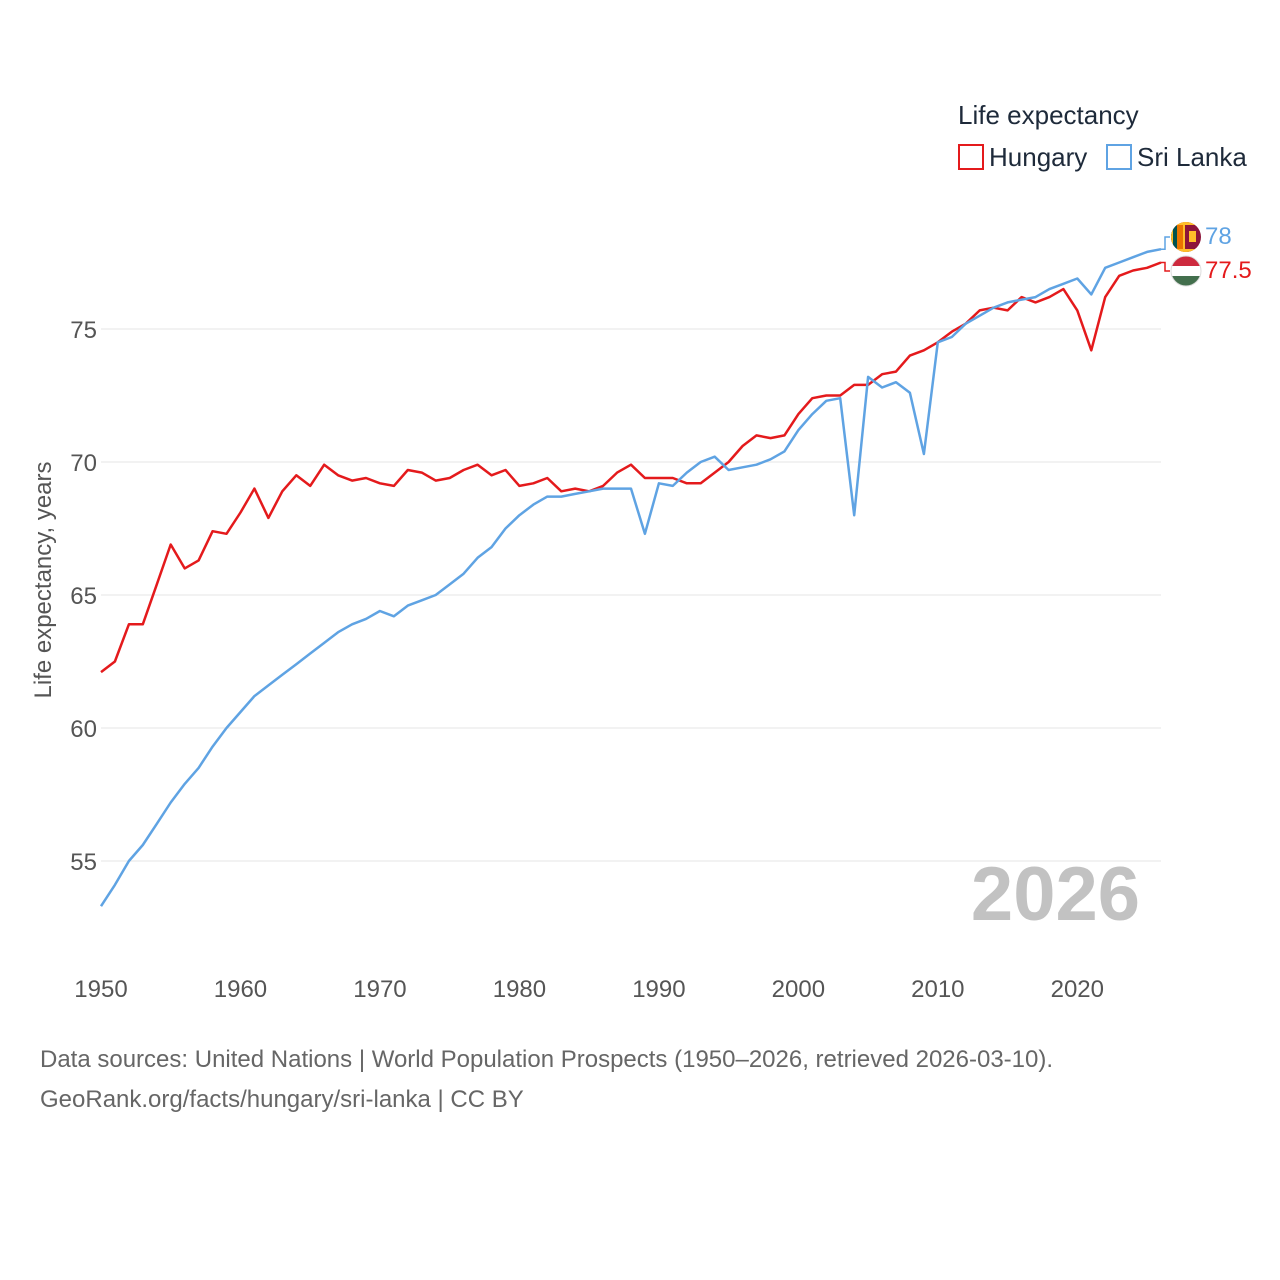 This screenshot has height=1280, width=1280. I want to click on legend-label-hungary: Hungary, so click(1038, 157).